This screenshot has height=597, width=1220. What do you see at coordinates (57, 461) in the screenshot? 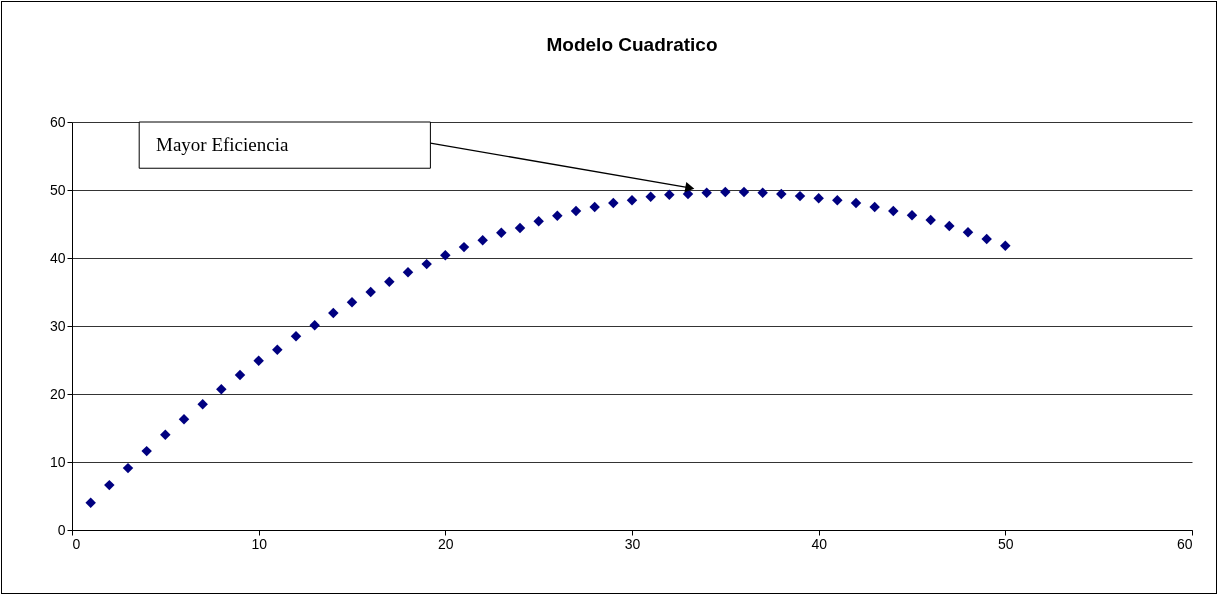
I see `y-tick-label: 10` at bounding box center [57, 461].